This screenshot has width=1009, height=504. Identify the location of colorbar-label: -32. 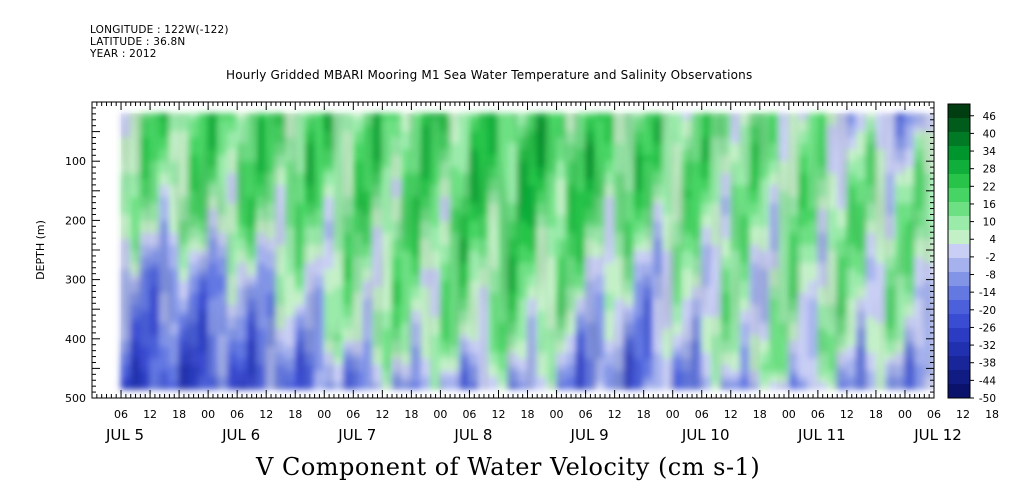
(987, 346).